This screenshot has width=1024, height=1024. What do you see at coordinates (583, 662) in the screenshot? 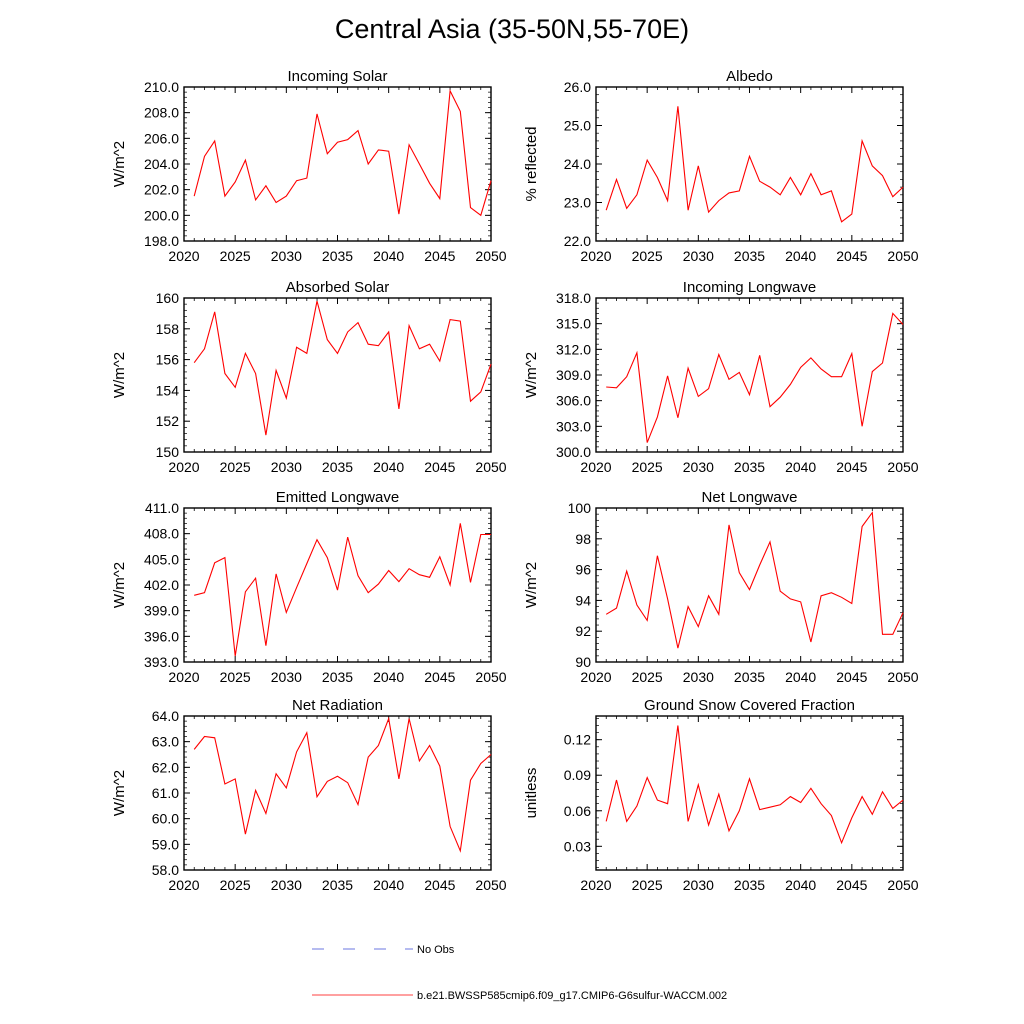
I see `y-tick-label: 90` at bounding box center [583, 662].